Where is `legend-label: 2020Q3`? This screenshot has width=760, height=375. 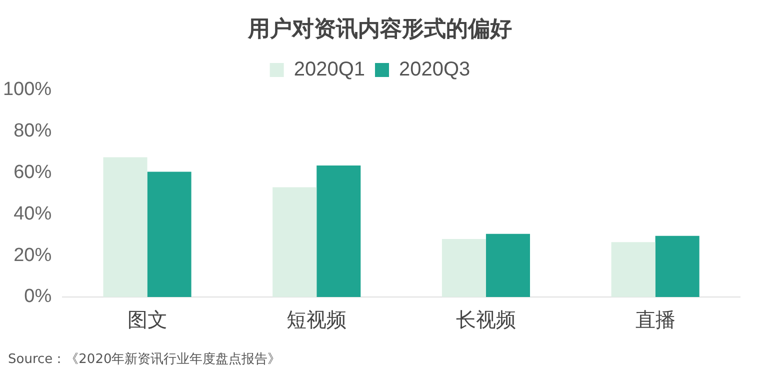 legend-label: 2020Q3 is located at coordinates (434, 69).